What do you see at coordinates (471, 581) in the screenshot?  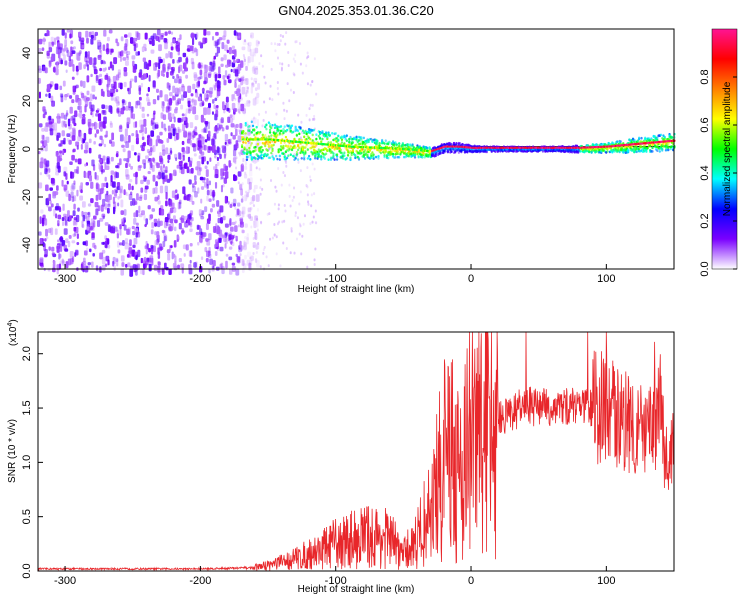 I see `x-tick-label: 0` at bounding box center [471, 581].